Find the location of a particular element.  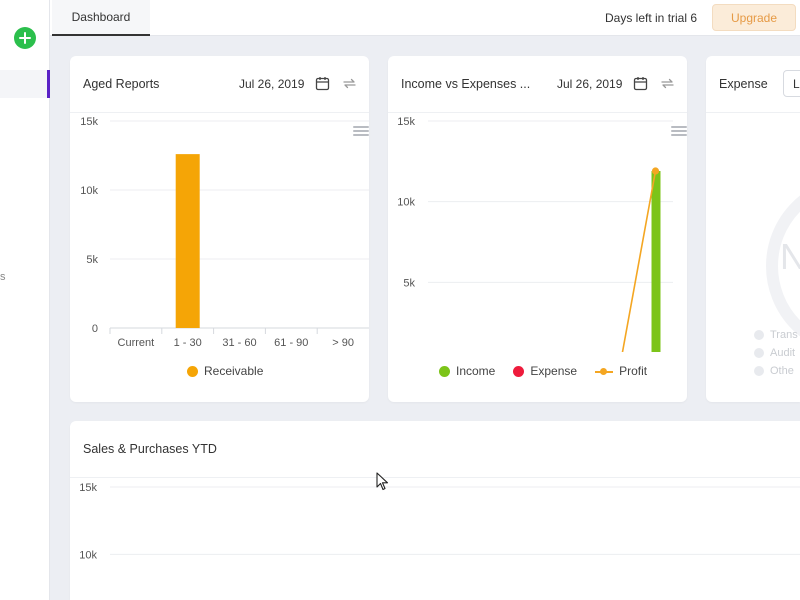

topbar: Dashboard Days left in trial 6 Upgrade is located at coordinates (425, 18).